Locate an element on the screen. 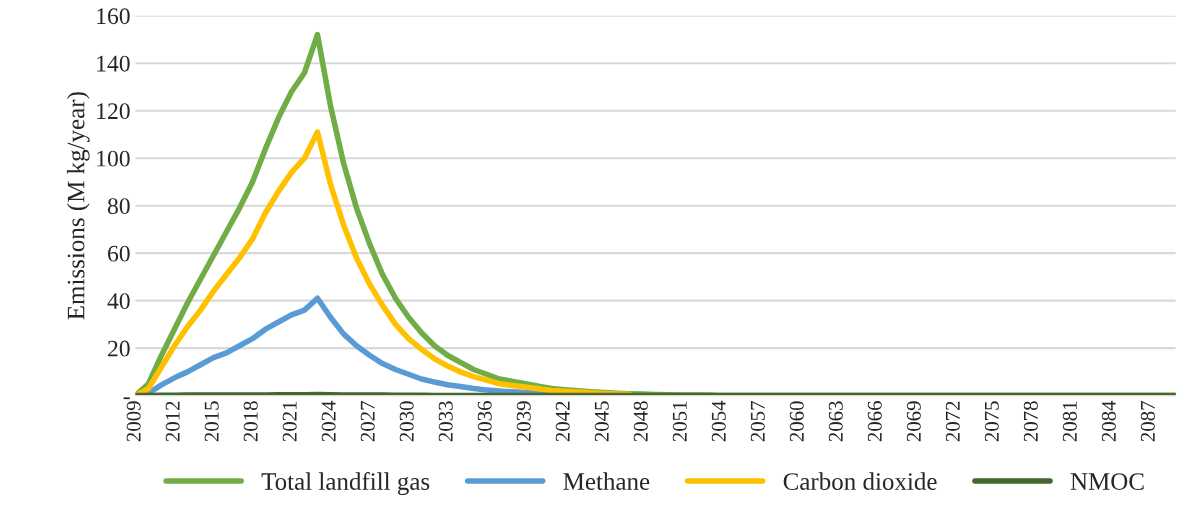 Image resolution: width=1178 pixels, height=524 pixels. x-tick-label: 2027 is located at coordinates (367, 421).